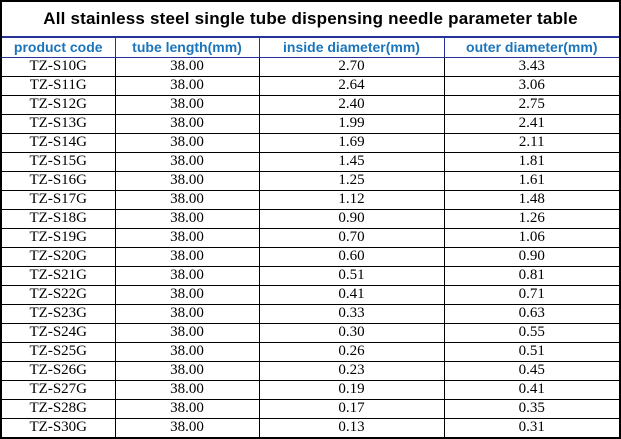  Describe the element at coordinates (351, 313) in the screenshot. I see `table-cell: 0.33` at that location.